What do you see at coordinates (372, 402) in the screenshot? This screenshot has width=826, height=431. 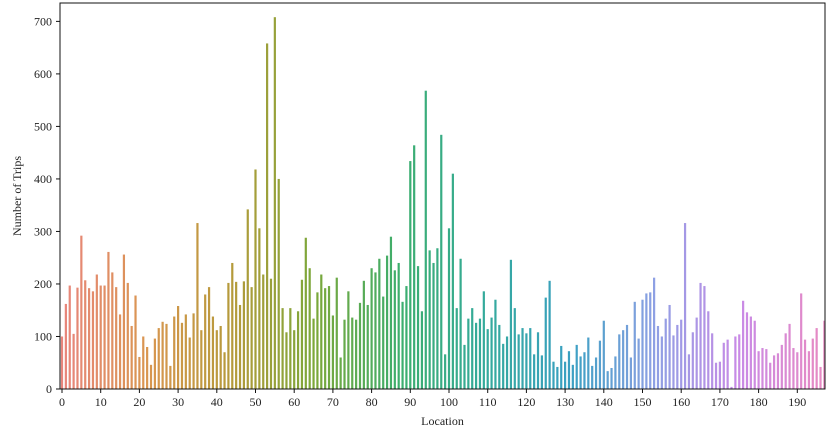 I see `x-tick-label: 80` at bounding box center [372, 402].